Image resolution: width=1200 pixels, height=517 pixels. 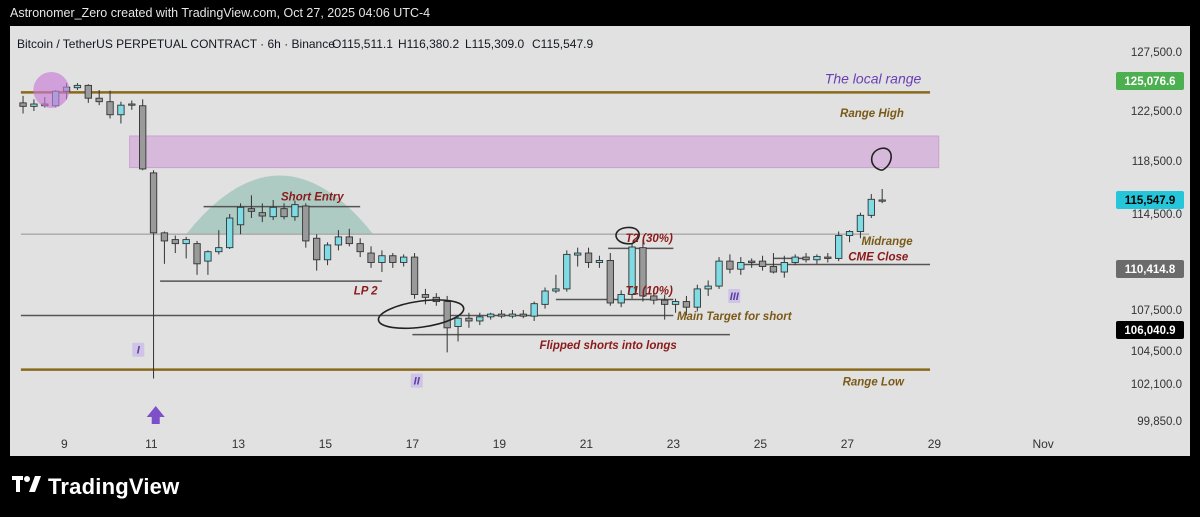 What do you see at coordinates (735, 317) in the screenshot?
I see `annotation-label: Main Target for short` at bounding box center [735, 317].